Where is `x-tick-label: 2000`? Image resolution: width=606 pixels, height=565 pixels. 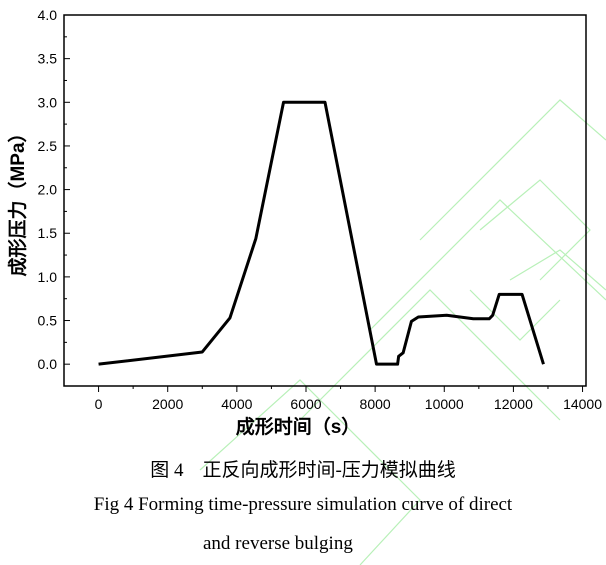 x-tick-label: 2000 is located at coordinates (167, 404).